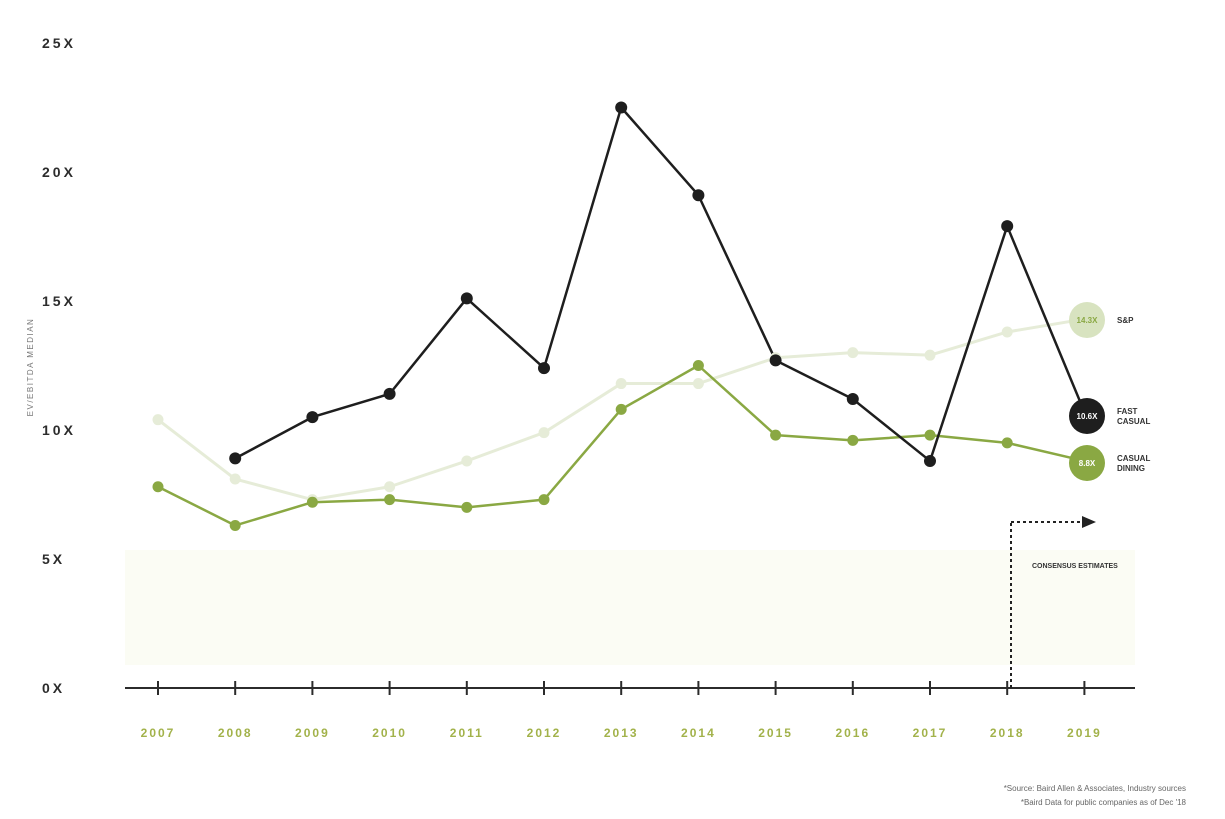  I want to click on legend-label: S&P, so click(1125, 320).